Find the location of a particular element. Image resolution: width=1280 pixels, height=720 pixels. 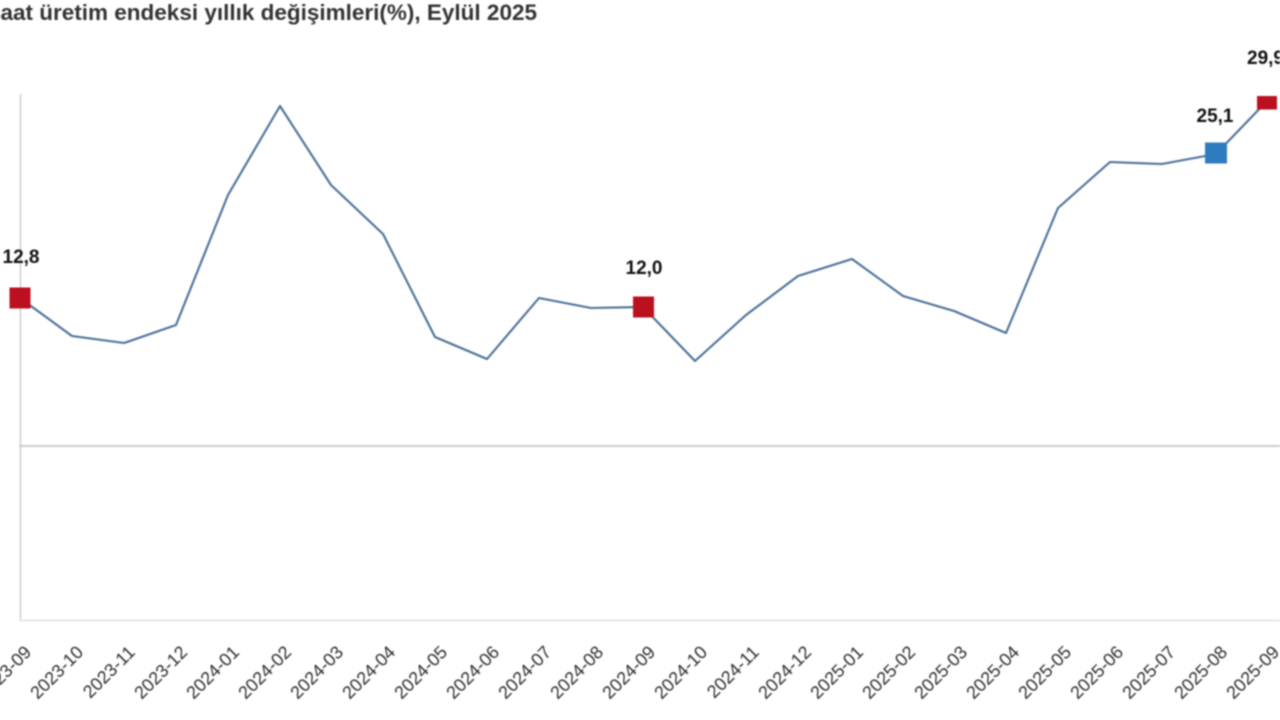

svg-text: 12,8 is located at coordinates (21, 257).